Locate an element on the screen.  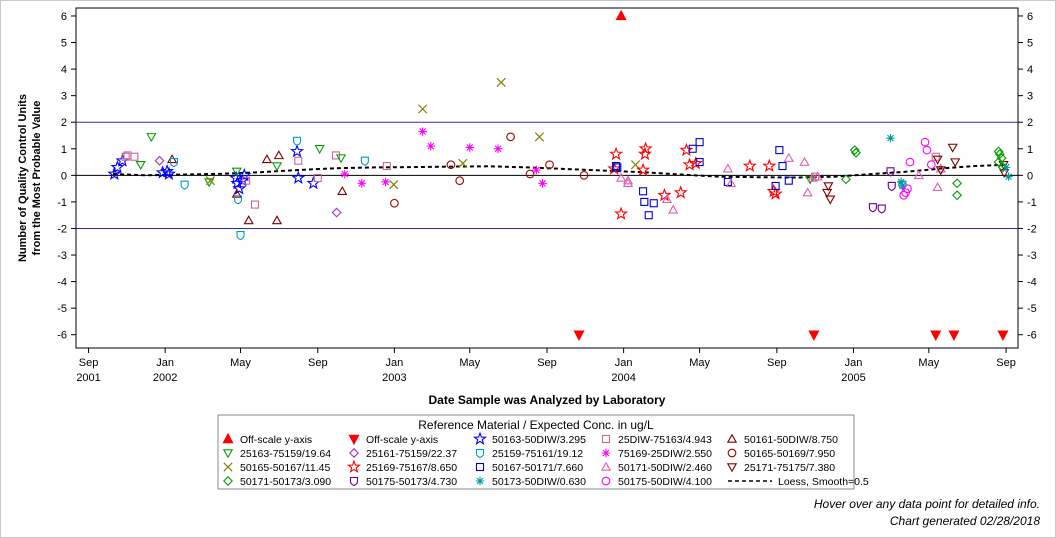
legend-label: 25163-75159/19.64 is located at coordinates (285, 454).